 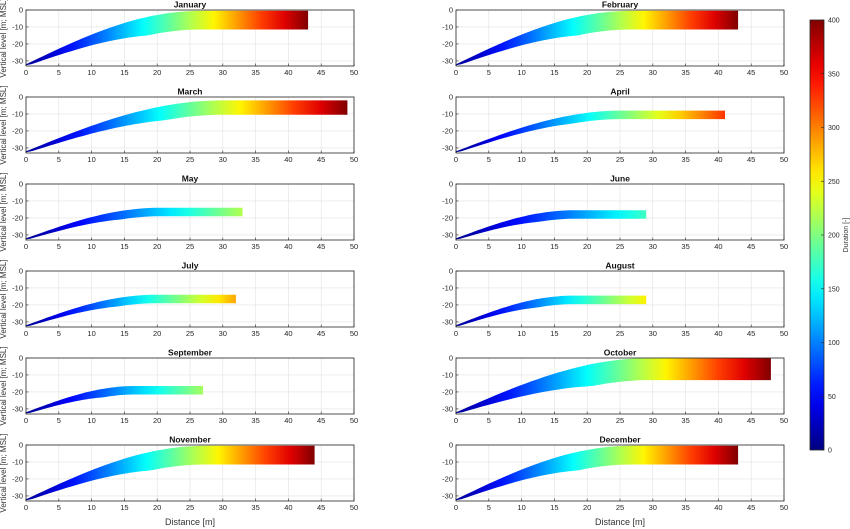 What do you see at coordinates (834, 236) in the screenshot?
I see `colorbar-tick-label: 200` at bounding box center [834, 236].